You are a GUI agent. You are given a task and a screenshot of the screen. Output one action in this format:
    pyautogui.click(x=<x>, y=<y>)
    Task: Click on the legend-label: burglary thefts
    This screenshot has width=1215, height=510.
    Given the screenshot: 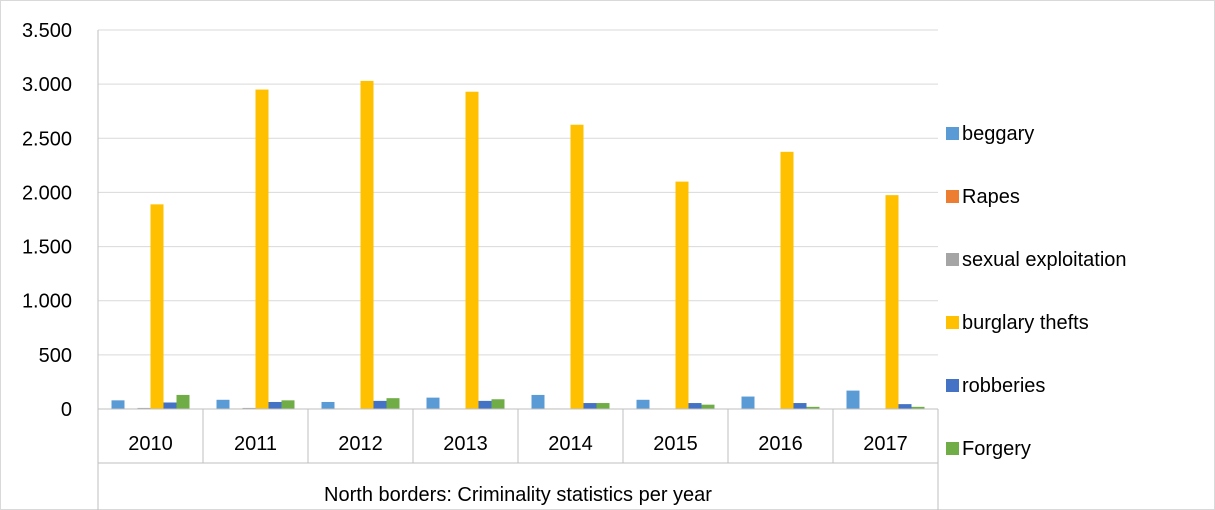 What is the action you would take?
    pyautogui.click(x=1025, y=323)
    